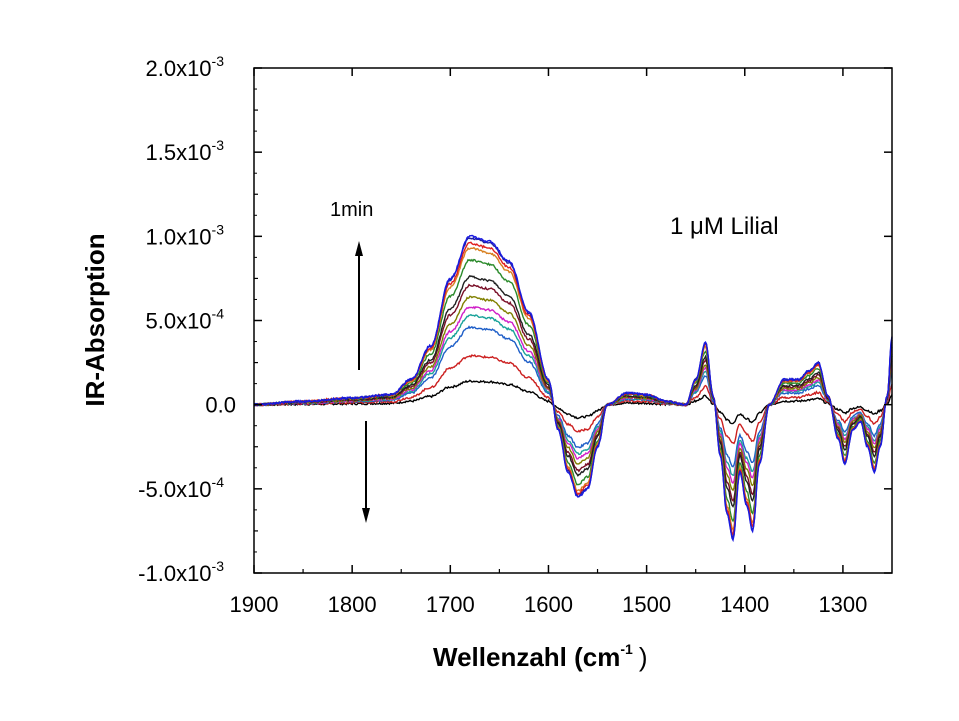  What do you see at coordinates (548, 604) in the screenshot?
I see `x-tick-label: 1600` at bounding box center [548, 604].